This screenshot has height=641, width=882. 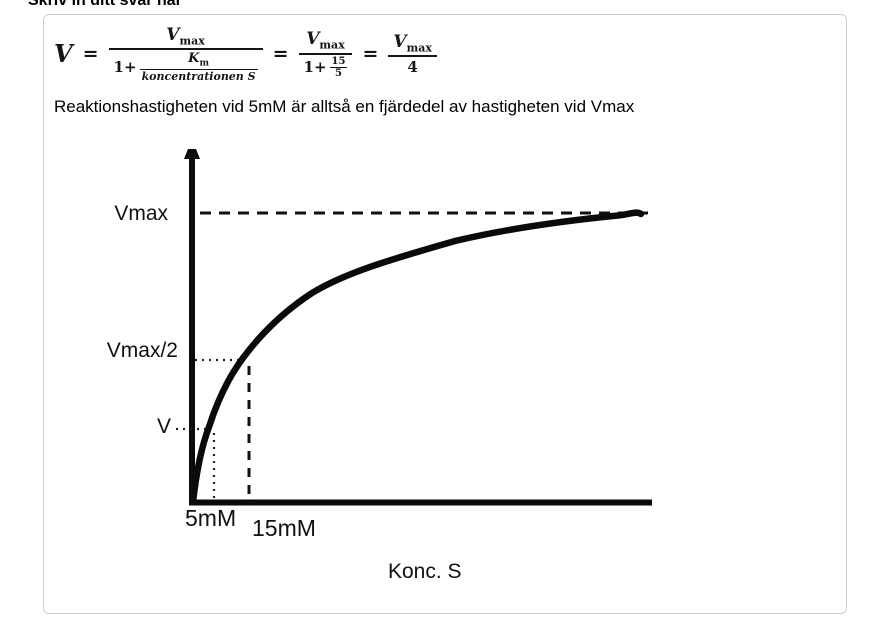 I want to click on concentration-denominator: koncentrationen S, so click(x=198, y=75).